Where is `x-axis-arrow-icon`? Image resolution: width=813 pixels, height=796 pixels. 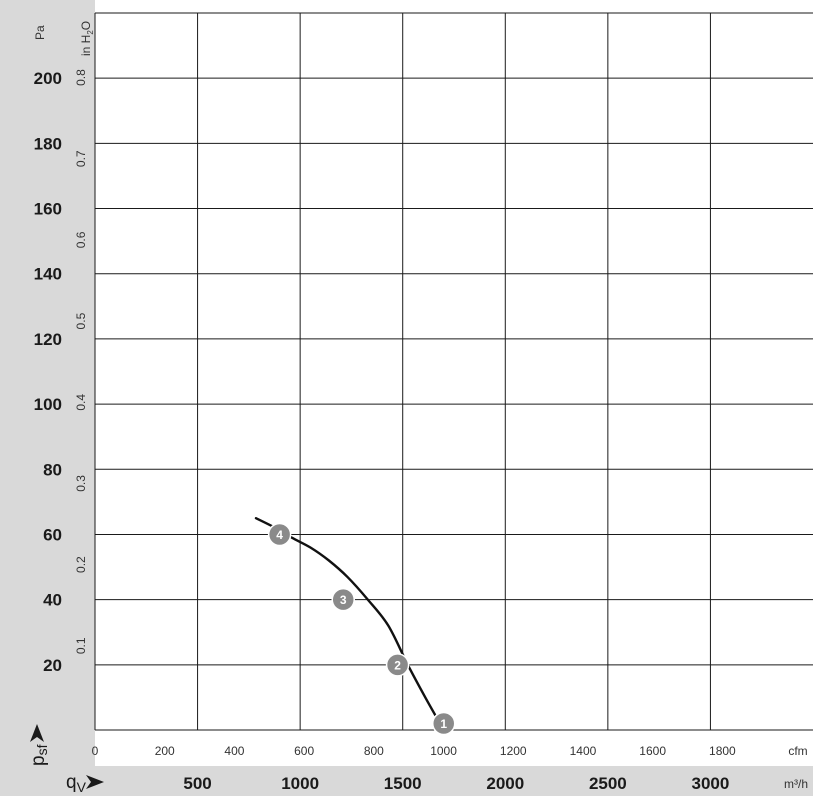 x-axis-arrow-icon is located at coordinates (95, 782).